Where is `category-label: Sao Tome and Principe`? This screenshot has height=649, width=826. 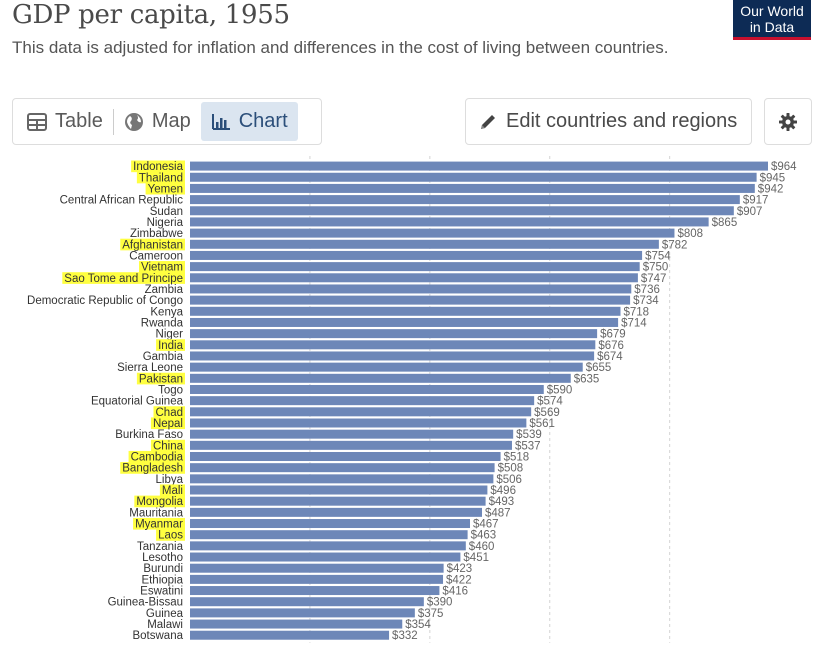 category-label: Sao Tome and Principe is located at coordinates (123, 279).